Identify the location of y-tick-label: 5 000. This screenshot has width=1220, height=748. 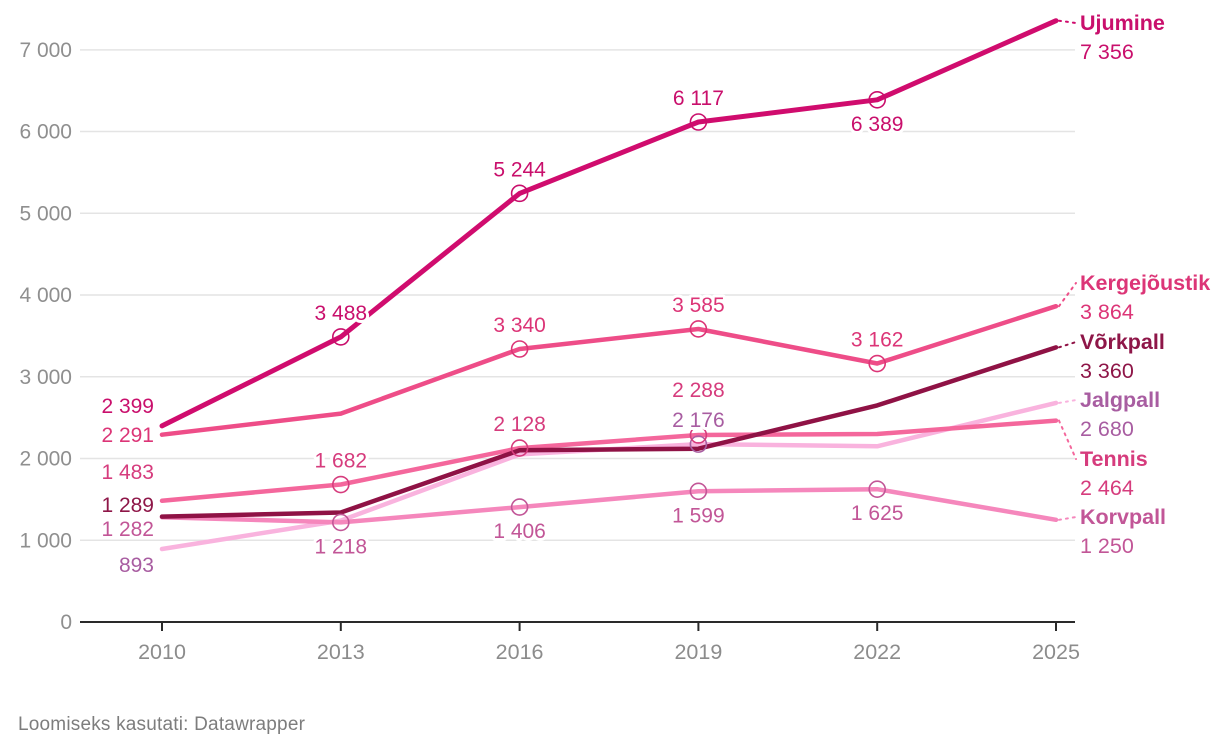
(45, 213).